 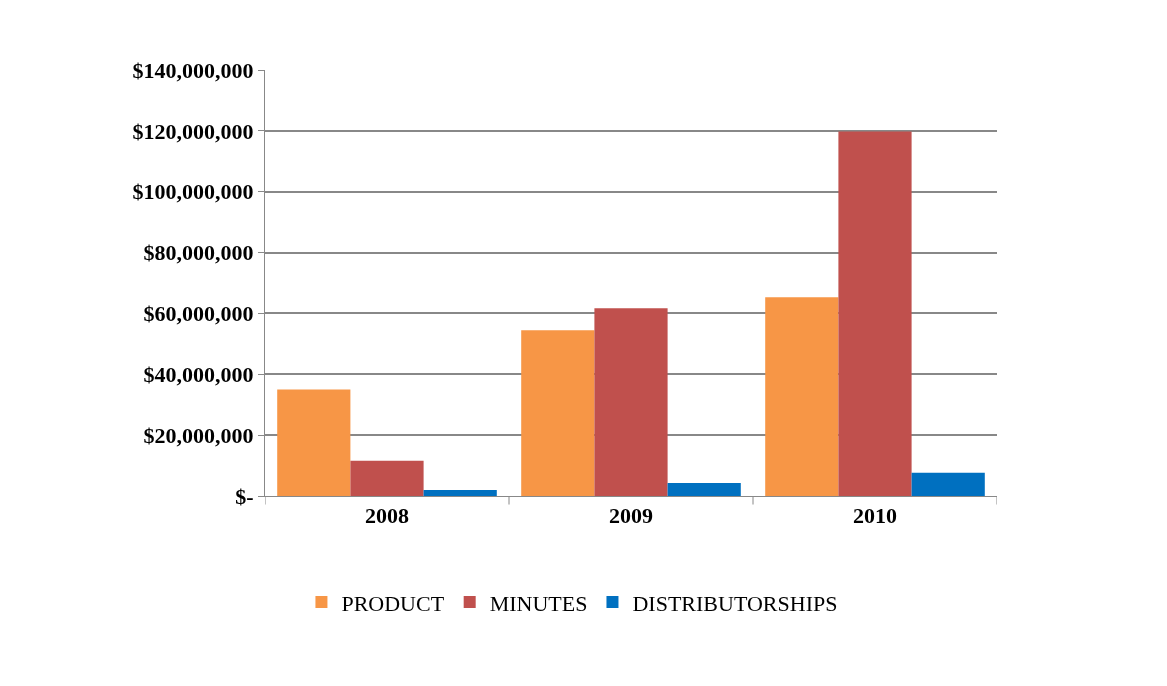 What do you see at coordinates (193, 192) in the screenshot?
I see `y-tick-label: $100,000,000` at bounding box center [193, 192].